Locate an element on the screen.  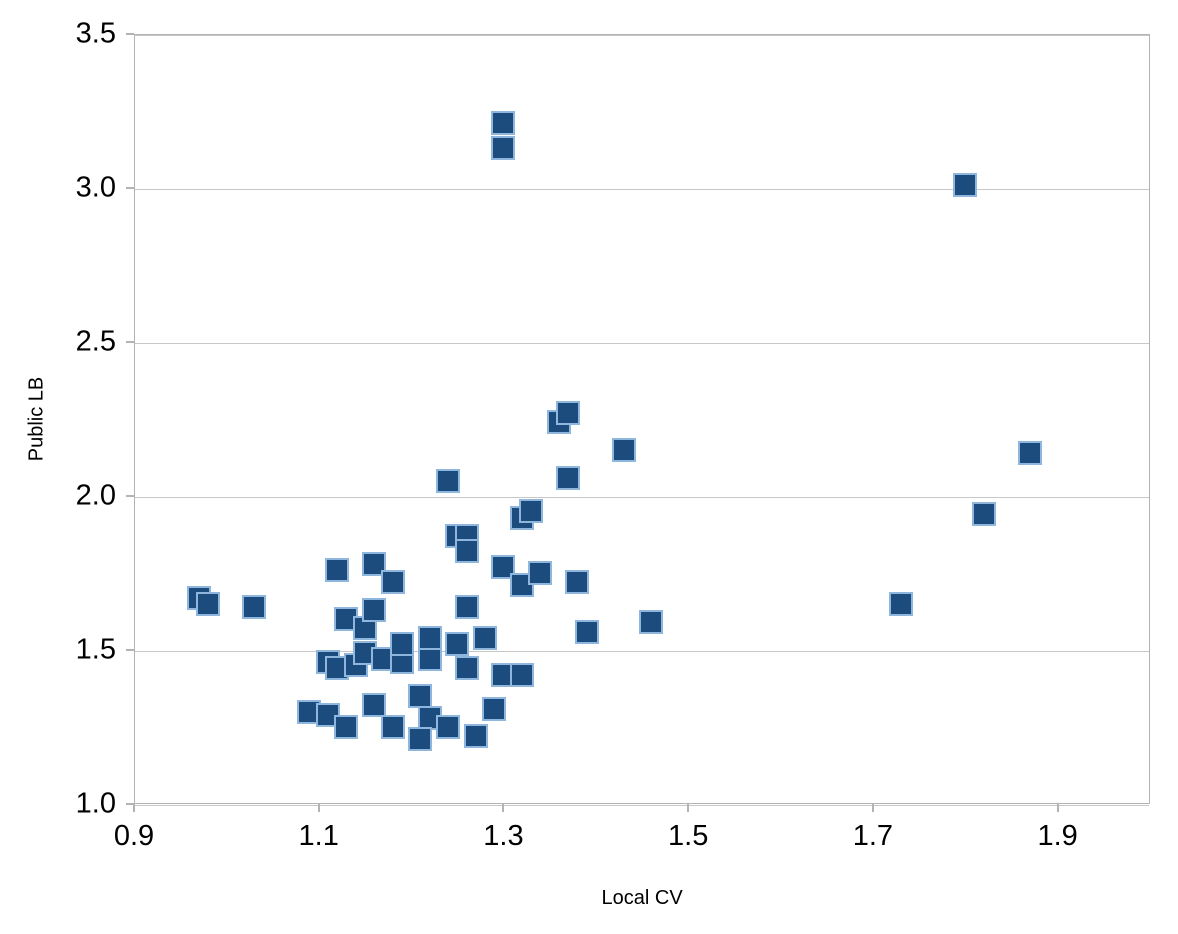
y-tick-label: 2.5 is located at coordinates (95, 341).